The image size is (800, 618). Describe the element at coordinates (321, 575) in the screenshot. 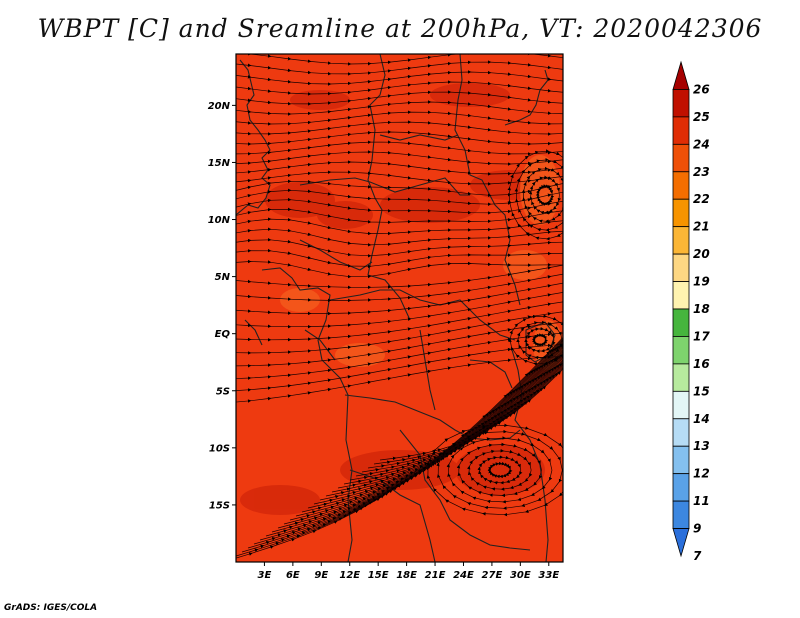

I see `lon-label: 9E` at that location.